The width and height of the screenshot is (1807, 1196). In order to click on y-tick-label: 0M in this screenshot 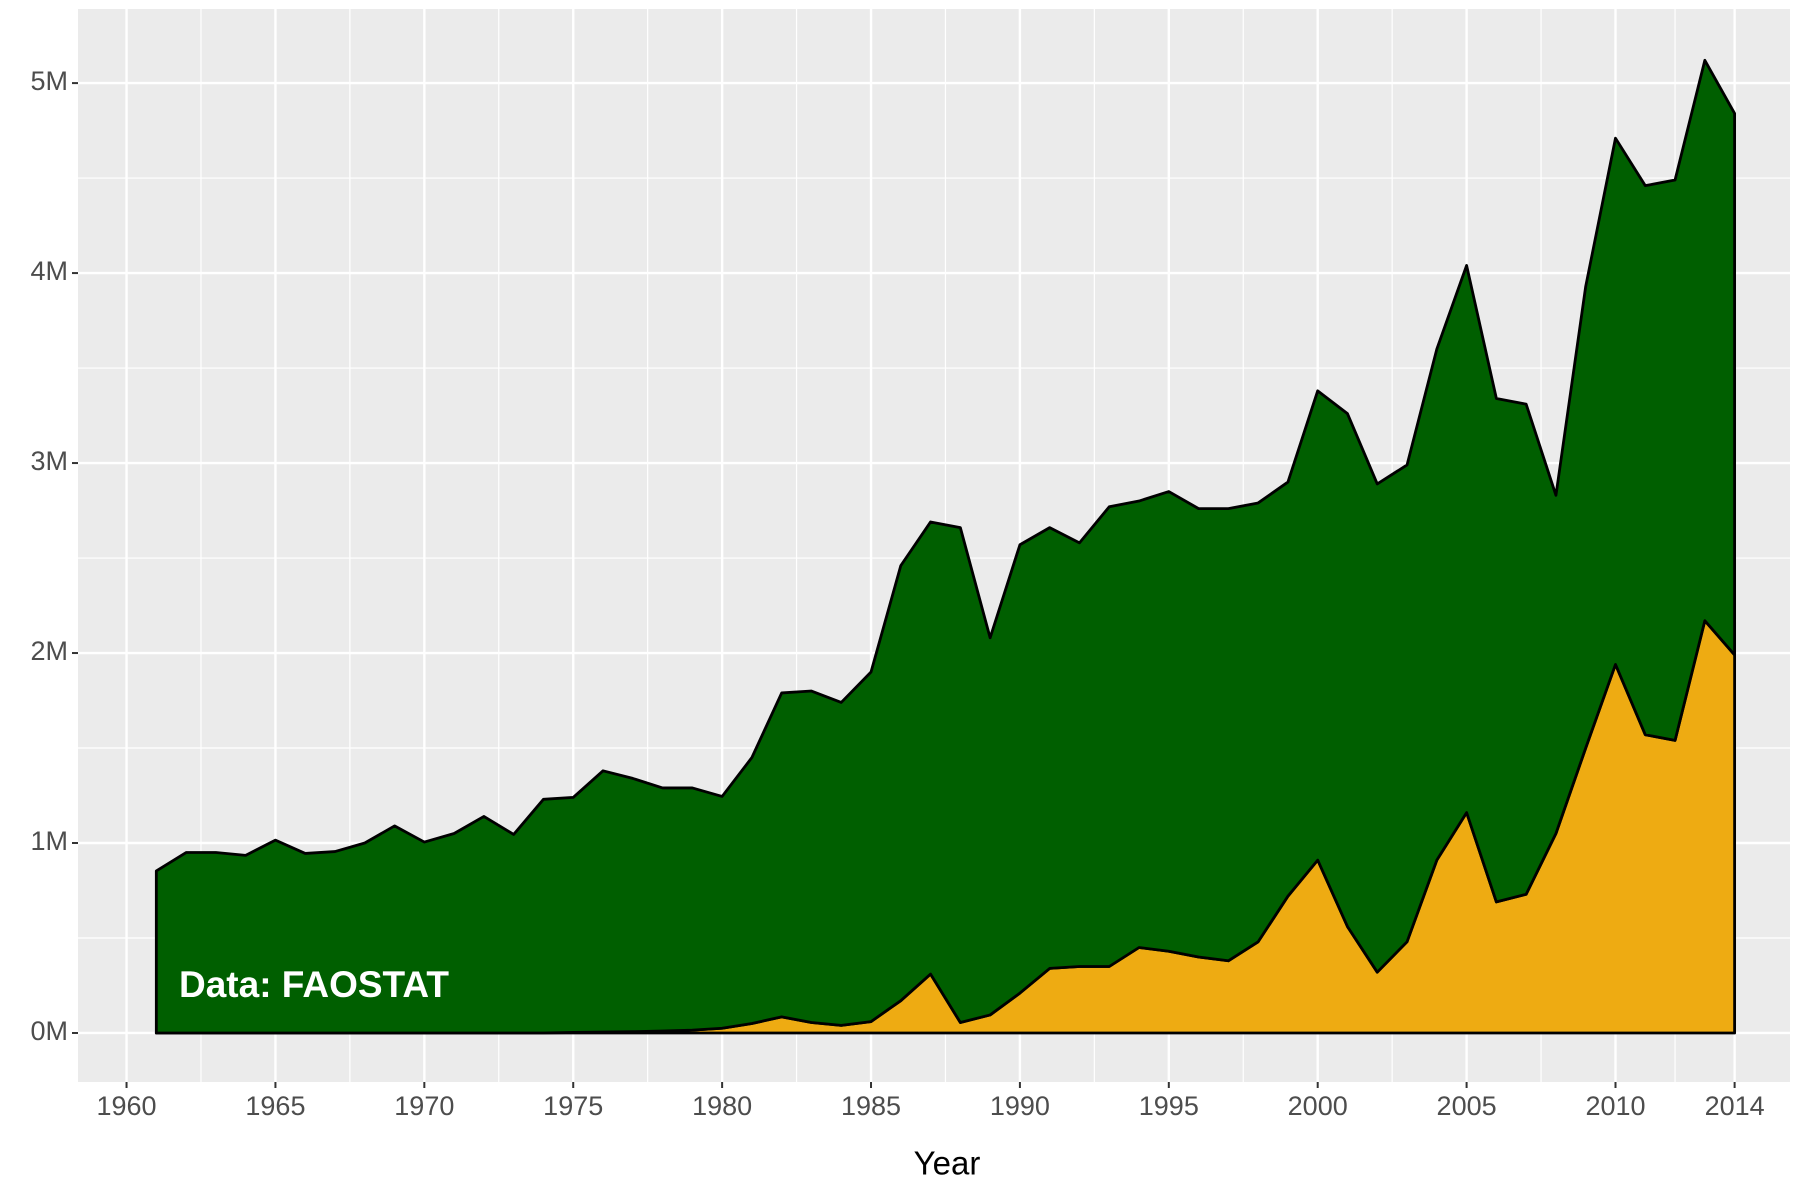, I will do `click(49, 1031)`.